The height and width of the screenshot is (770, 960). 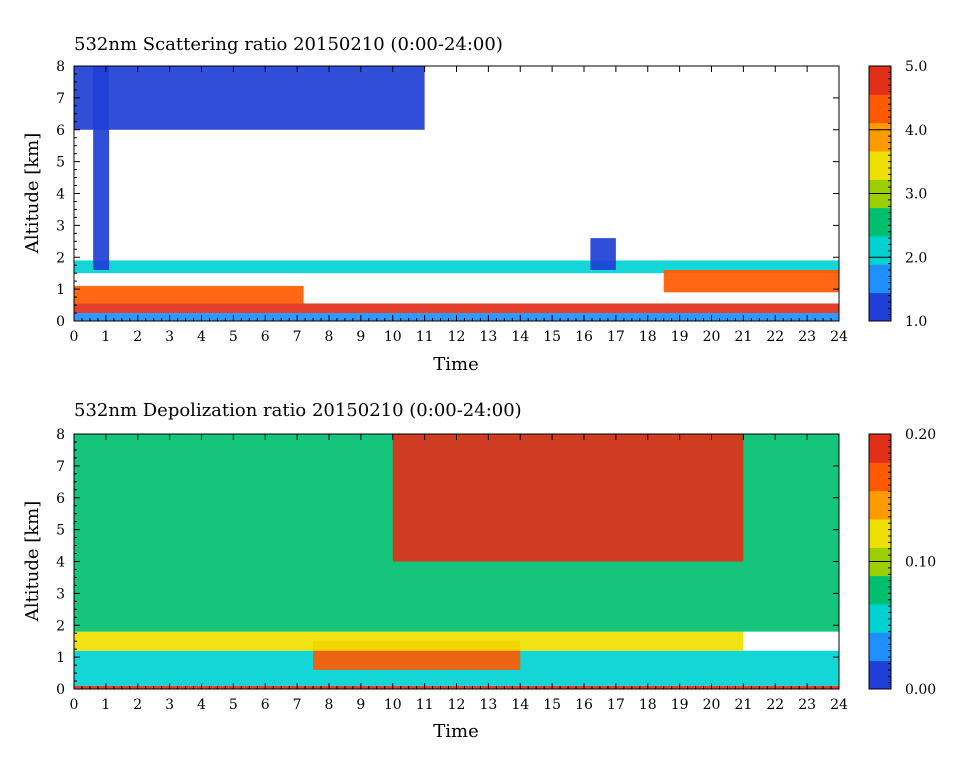 I want to click on colorbar-tick-label: 0.10, so click(x=920, y=563).